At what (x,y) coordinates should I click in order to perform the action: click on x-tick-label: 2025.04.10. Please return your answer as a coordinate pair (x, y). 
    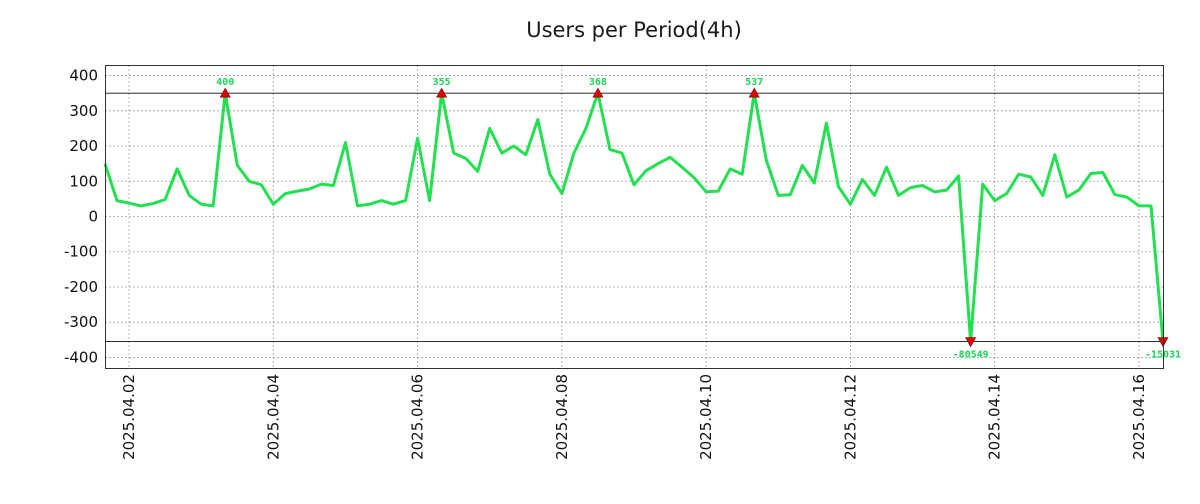
    Looking at the image, I should click on (706, 417).